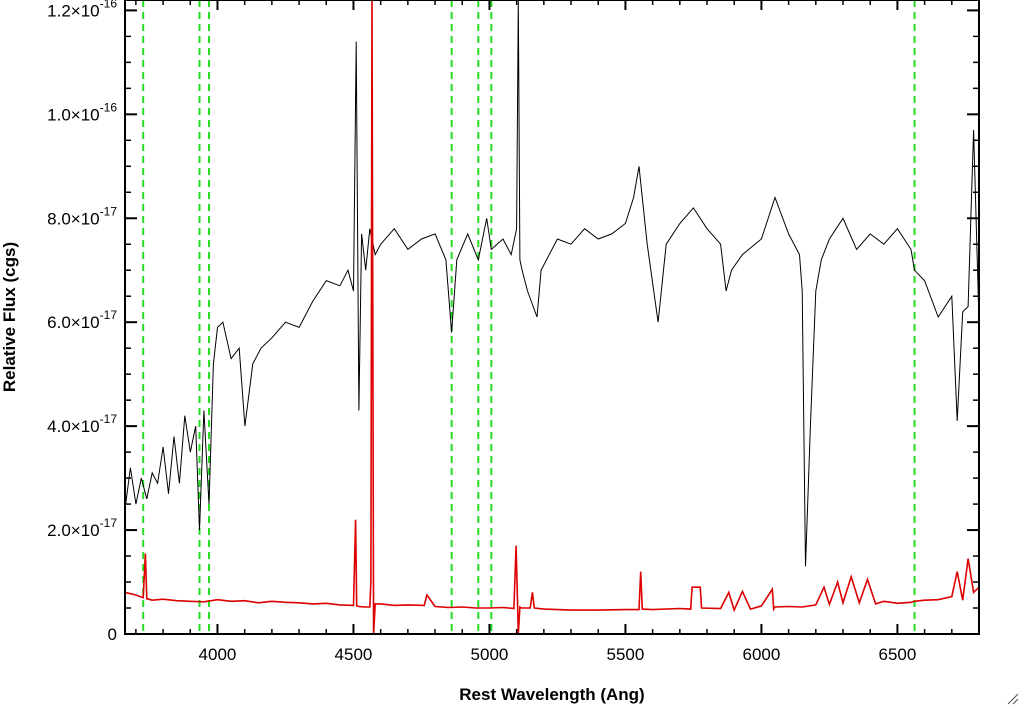  What do you see at coordinates (82, 320) in the screenshot?
I see `y-tick-label: 6.0×10⁻¹⁷` at bounding box center [82, 320].